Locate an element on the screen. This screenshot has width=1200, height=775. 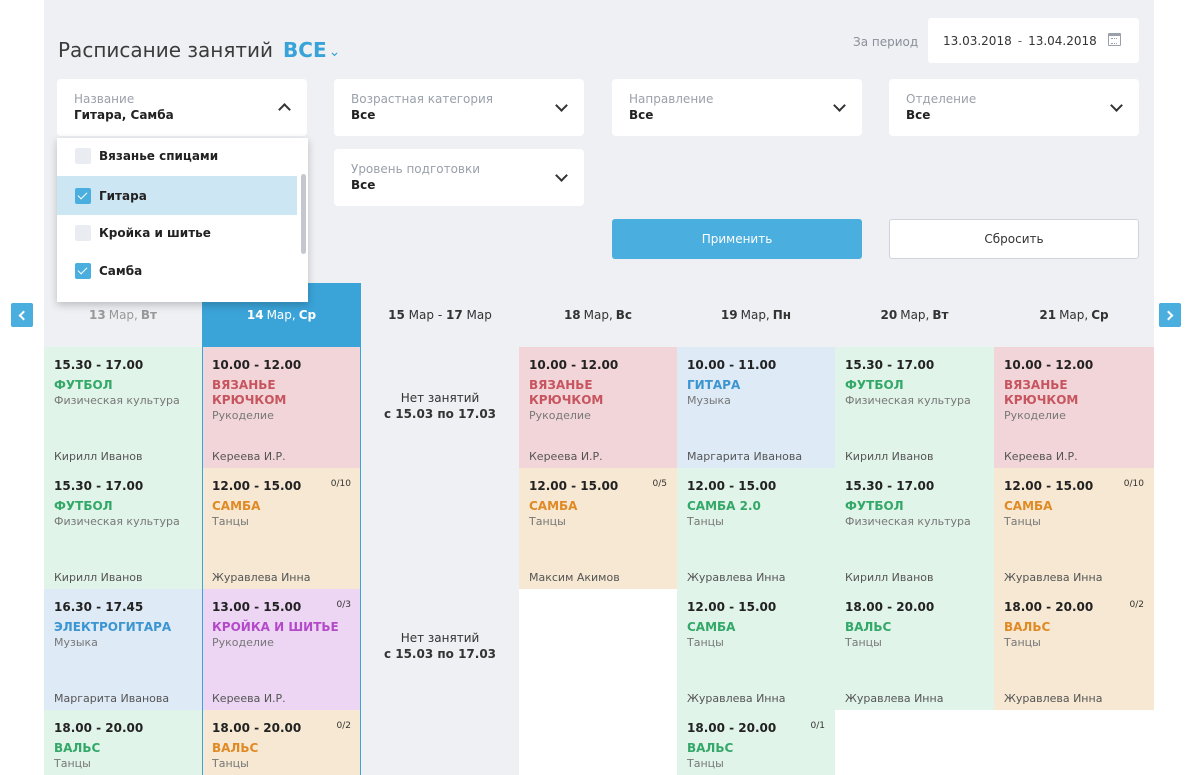
lesson-name: Самба is located at coordinates (1028, 506).